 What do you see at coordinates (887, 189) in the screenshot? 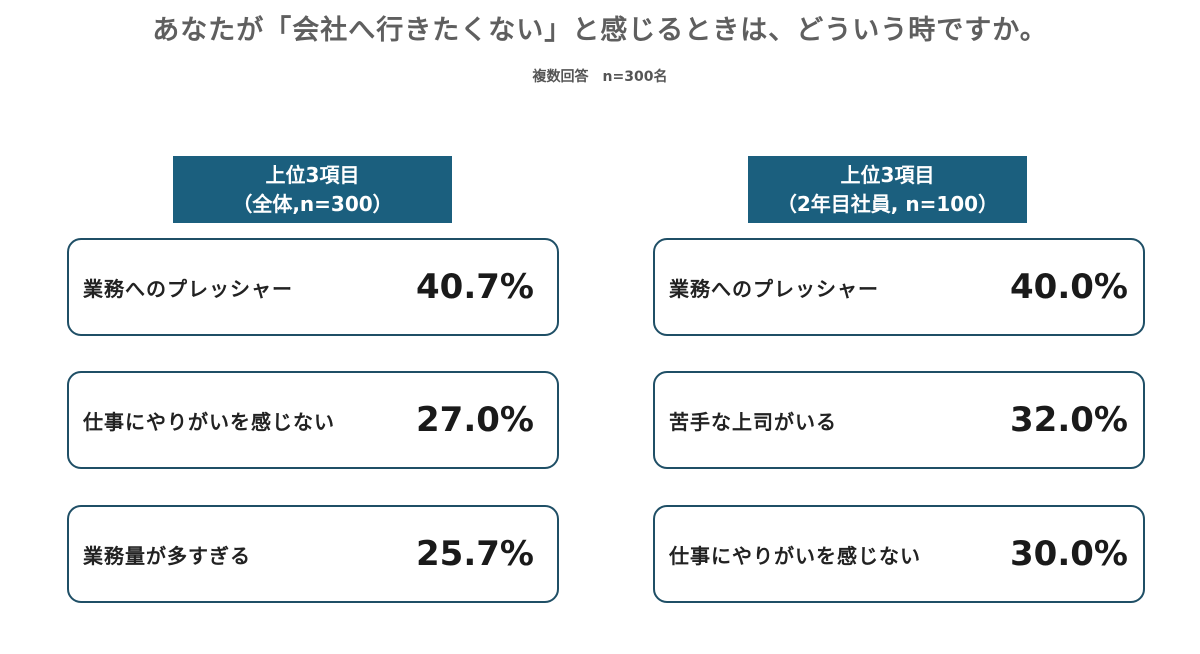
I see `panel-header-second-year: 上位3項目 （2年目社員, n=100）` at bounding box center [887, 189].